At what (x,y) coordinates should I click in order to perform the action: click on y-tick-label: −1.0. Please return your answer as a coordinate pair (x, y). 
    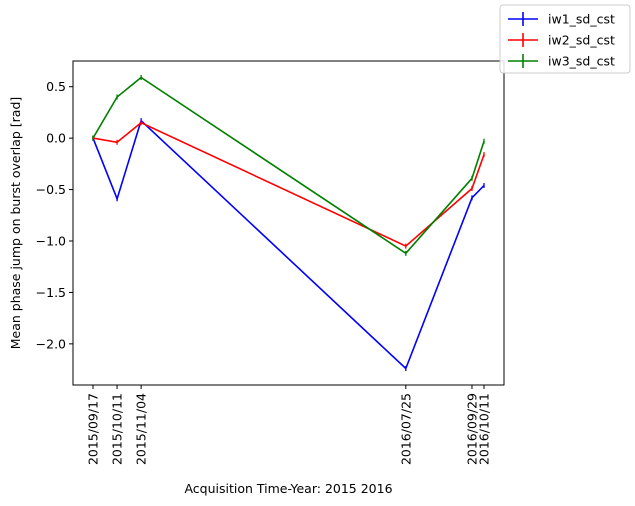
    Looking at the image, I should click on (51, 241).